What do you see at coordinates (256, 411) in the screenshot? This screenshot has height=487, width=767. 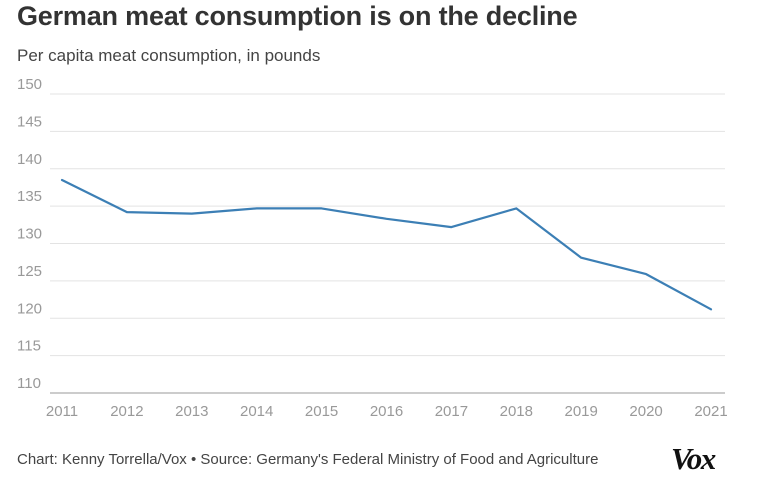 I see `x-tick-label: 2014` at bounding box center [256, 411].